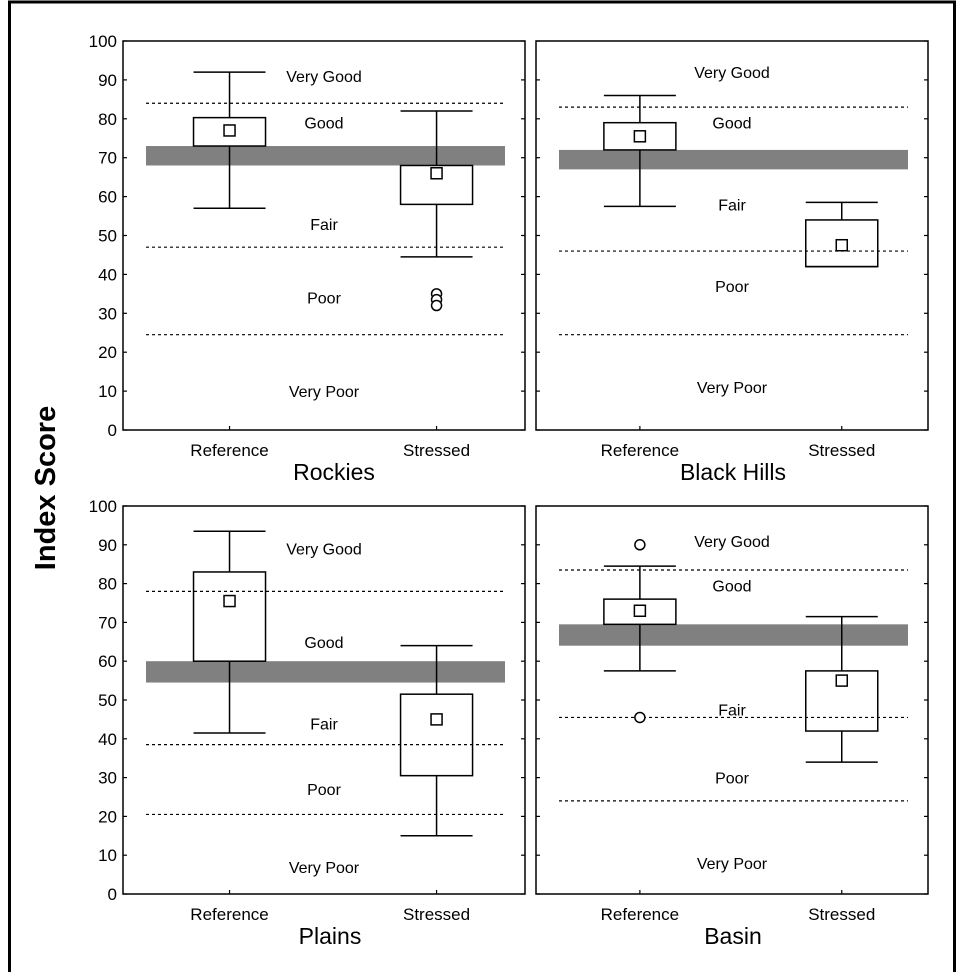 Image resolution: width=956 pixels, height=972 pixels. What do you see at coordinates (732, 73) in the screenshot?
I see `black-hills-zone-label-0: Very Good` at bounding box center [732, 73].